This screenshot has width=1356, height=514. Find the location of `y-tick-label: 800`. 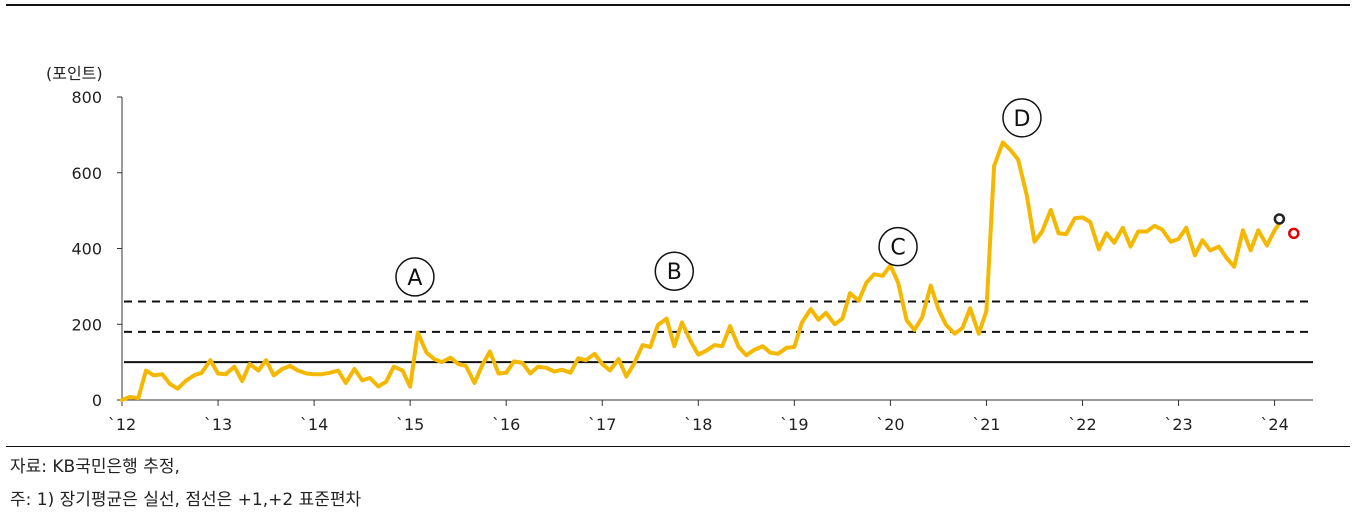

y-tick-label: 800 is located at coordinates (86, 97).